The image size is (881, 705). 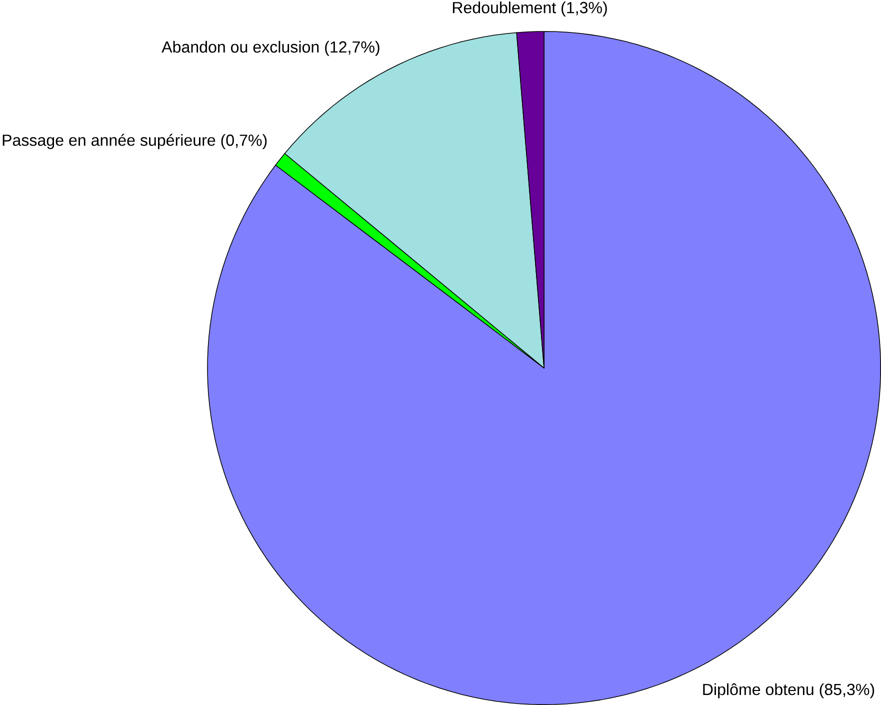 I want to click on slice-label: Passage en année supérieure (0,7%), so click(x=134, y=142).